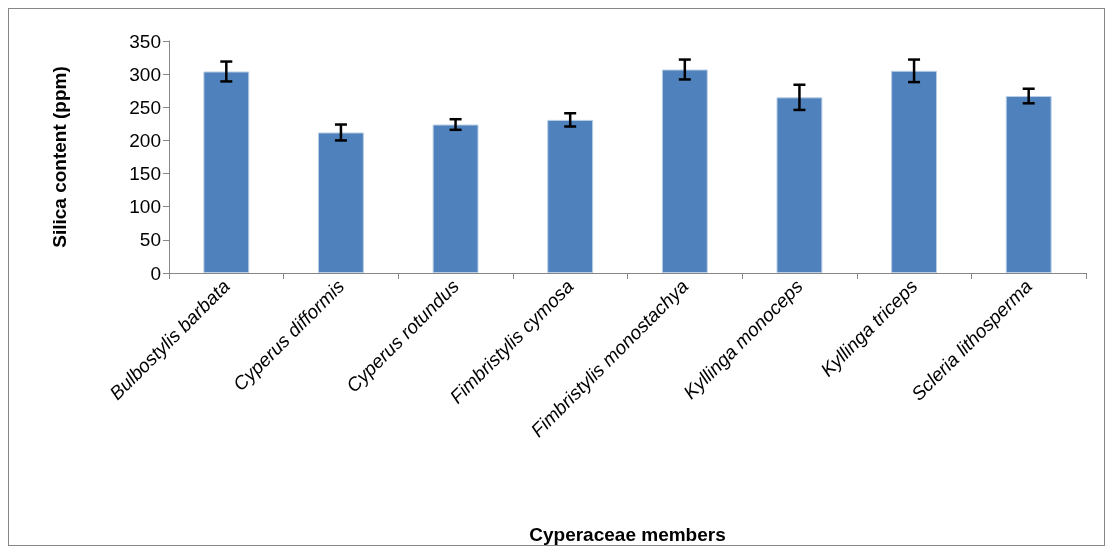  Describe the element at coordinates (145, 107) in the screenshot. I see `y-tick-label: 250` at that location.